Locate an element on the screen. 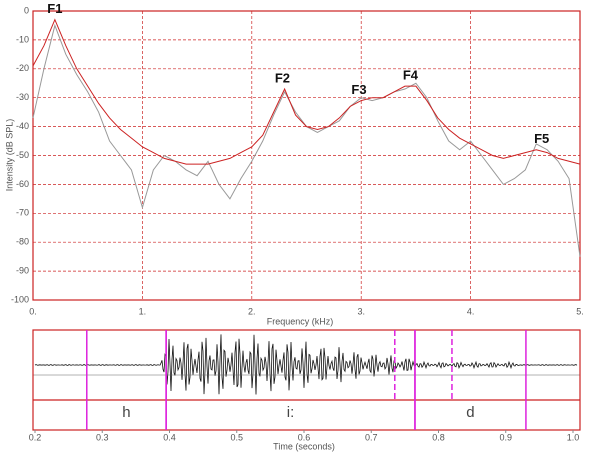 The width and height of the screenshot is (590, 456). y-tick-label: -10 is located at coordinates (22, 39).